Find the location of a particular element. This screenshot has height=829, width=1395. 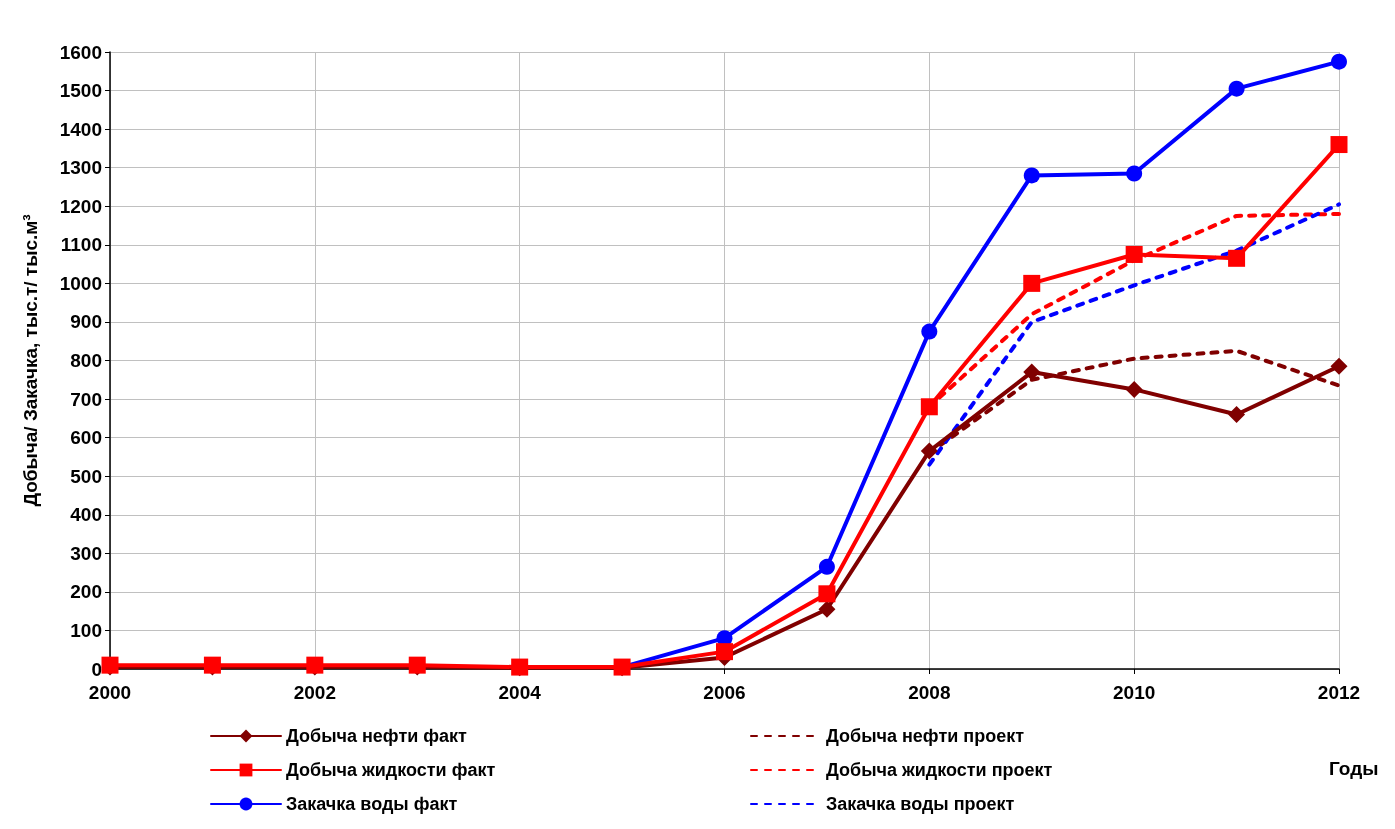

y-tick-label: 200 is located at coordinates (86, 592).